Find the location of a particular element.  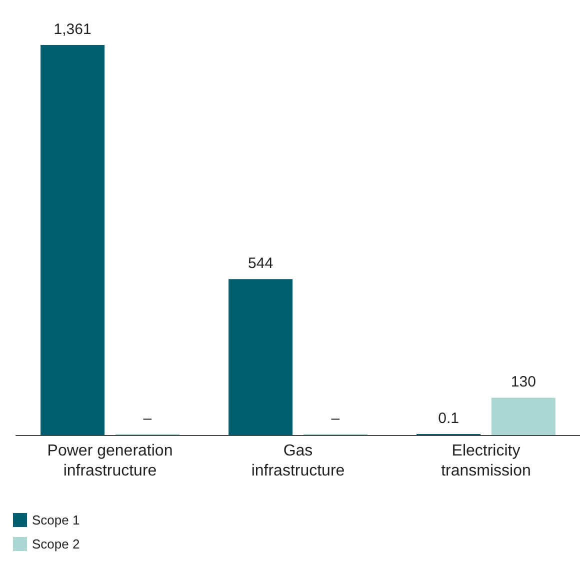

data-label: 1,361 is located at coordinates (73, 29).